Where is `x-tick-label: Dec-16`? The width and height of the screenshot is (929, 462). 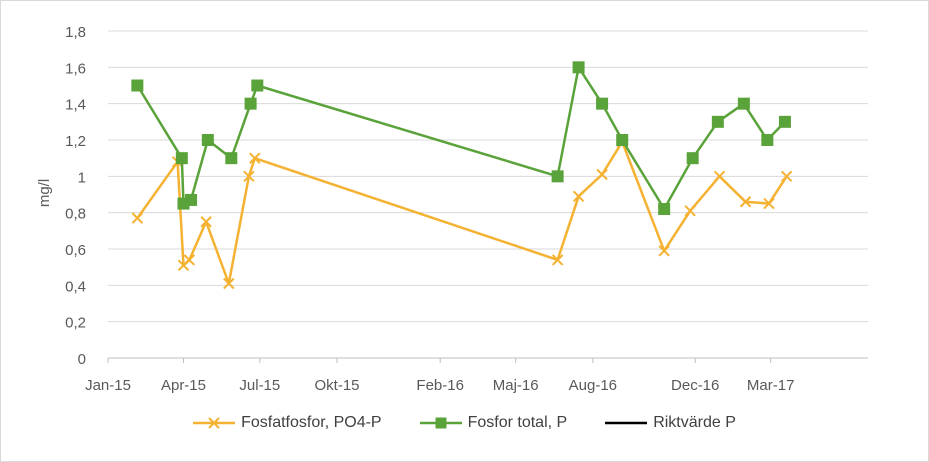 x-tick-label: Dec-16 is located at coordinates (695, 385).